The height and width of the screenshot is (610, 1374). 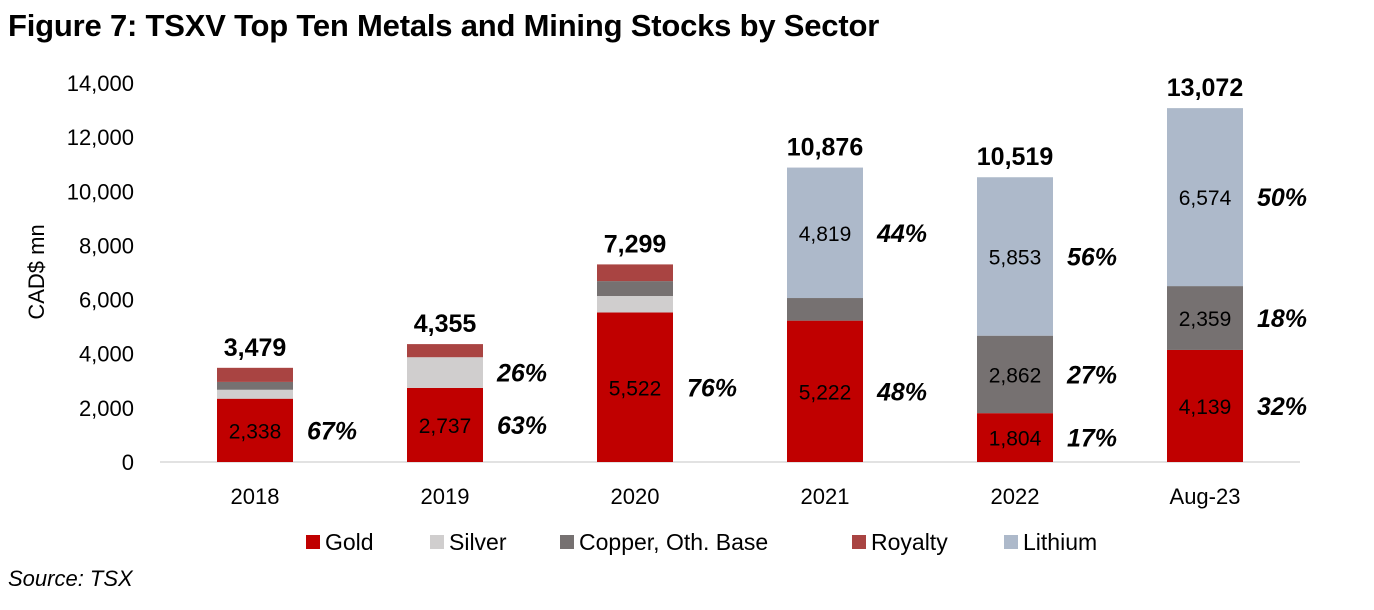 I want to click on bar-total-label: 4,355, so click(x=445, y=324).